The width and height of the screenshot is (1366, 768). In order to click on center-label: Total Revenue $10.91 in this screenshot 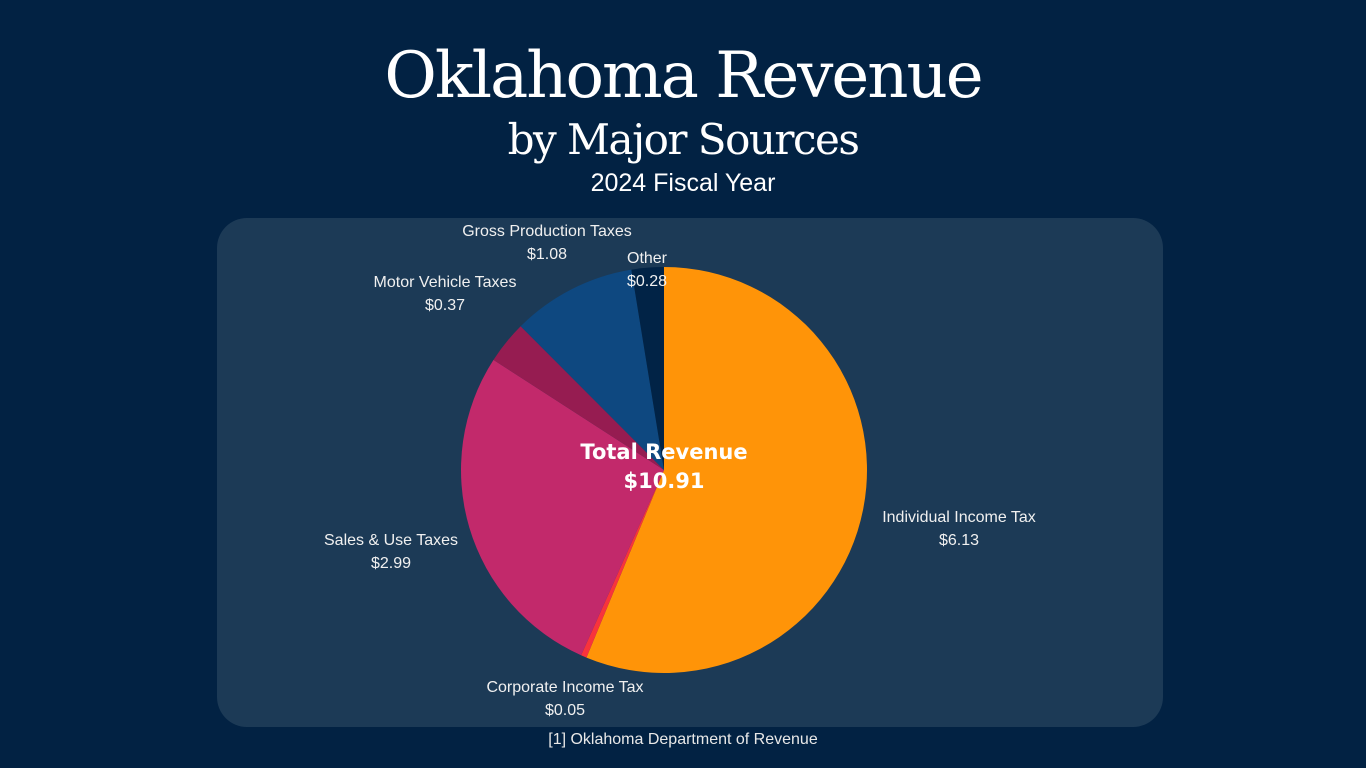, I will do `click(663, 467)`.